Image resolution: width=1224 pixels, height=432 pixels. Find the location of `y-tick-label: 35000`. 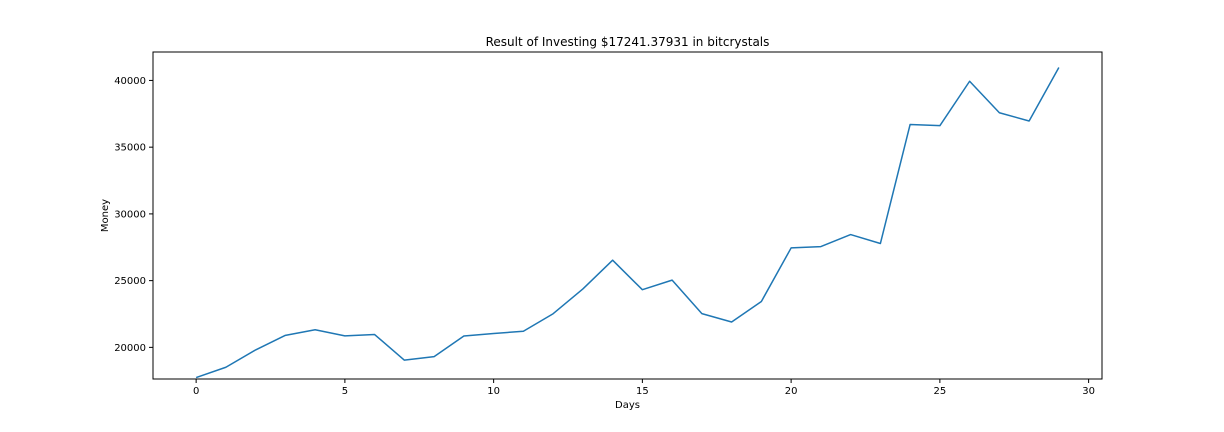

y-tick-label: 35000 is located at coordinates (130, 148).